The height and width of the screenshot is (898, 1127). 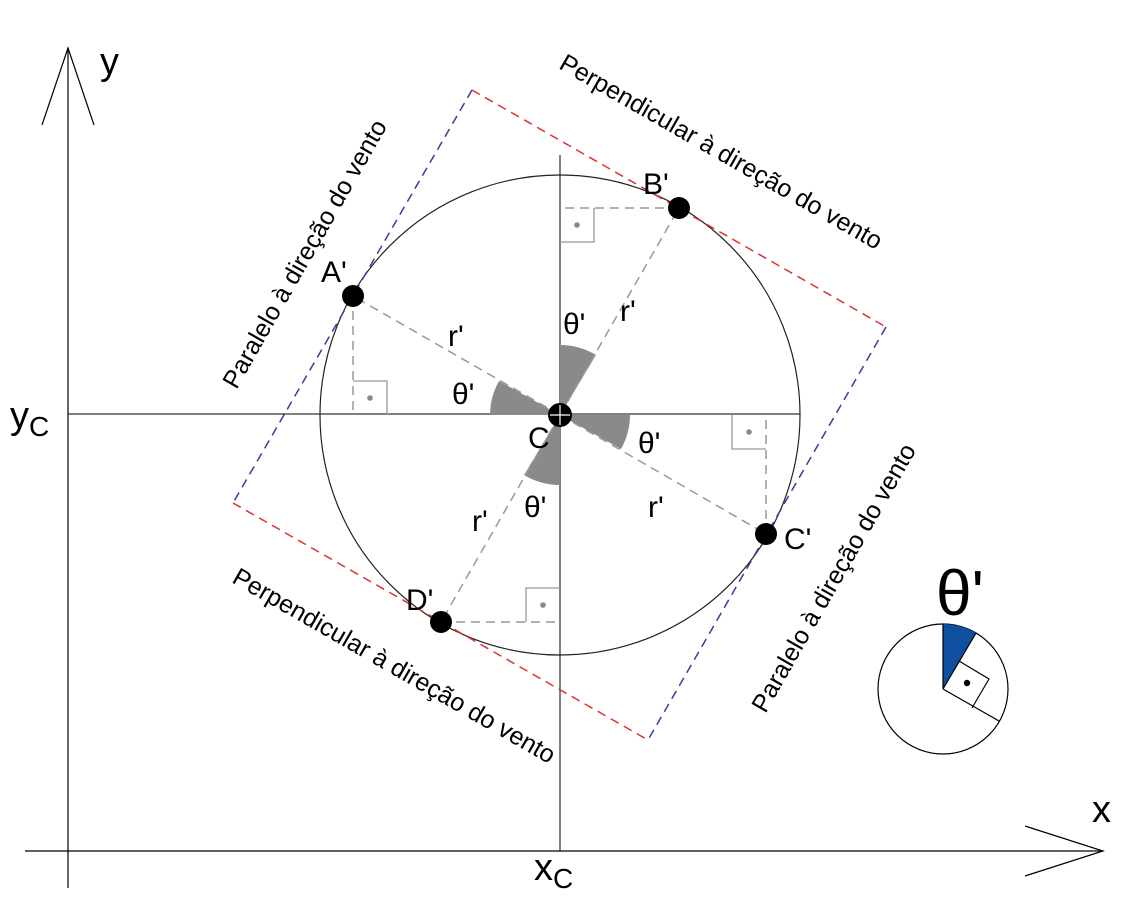 I want to click on perpendicular-top-label: Perpendicular à direção do vento, so click(x=721, y=152).